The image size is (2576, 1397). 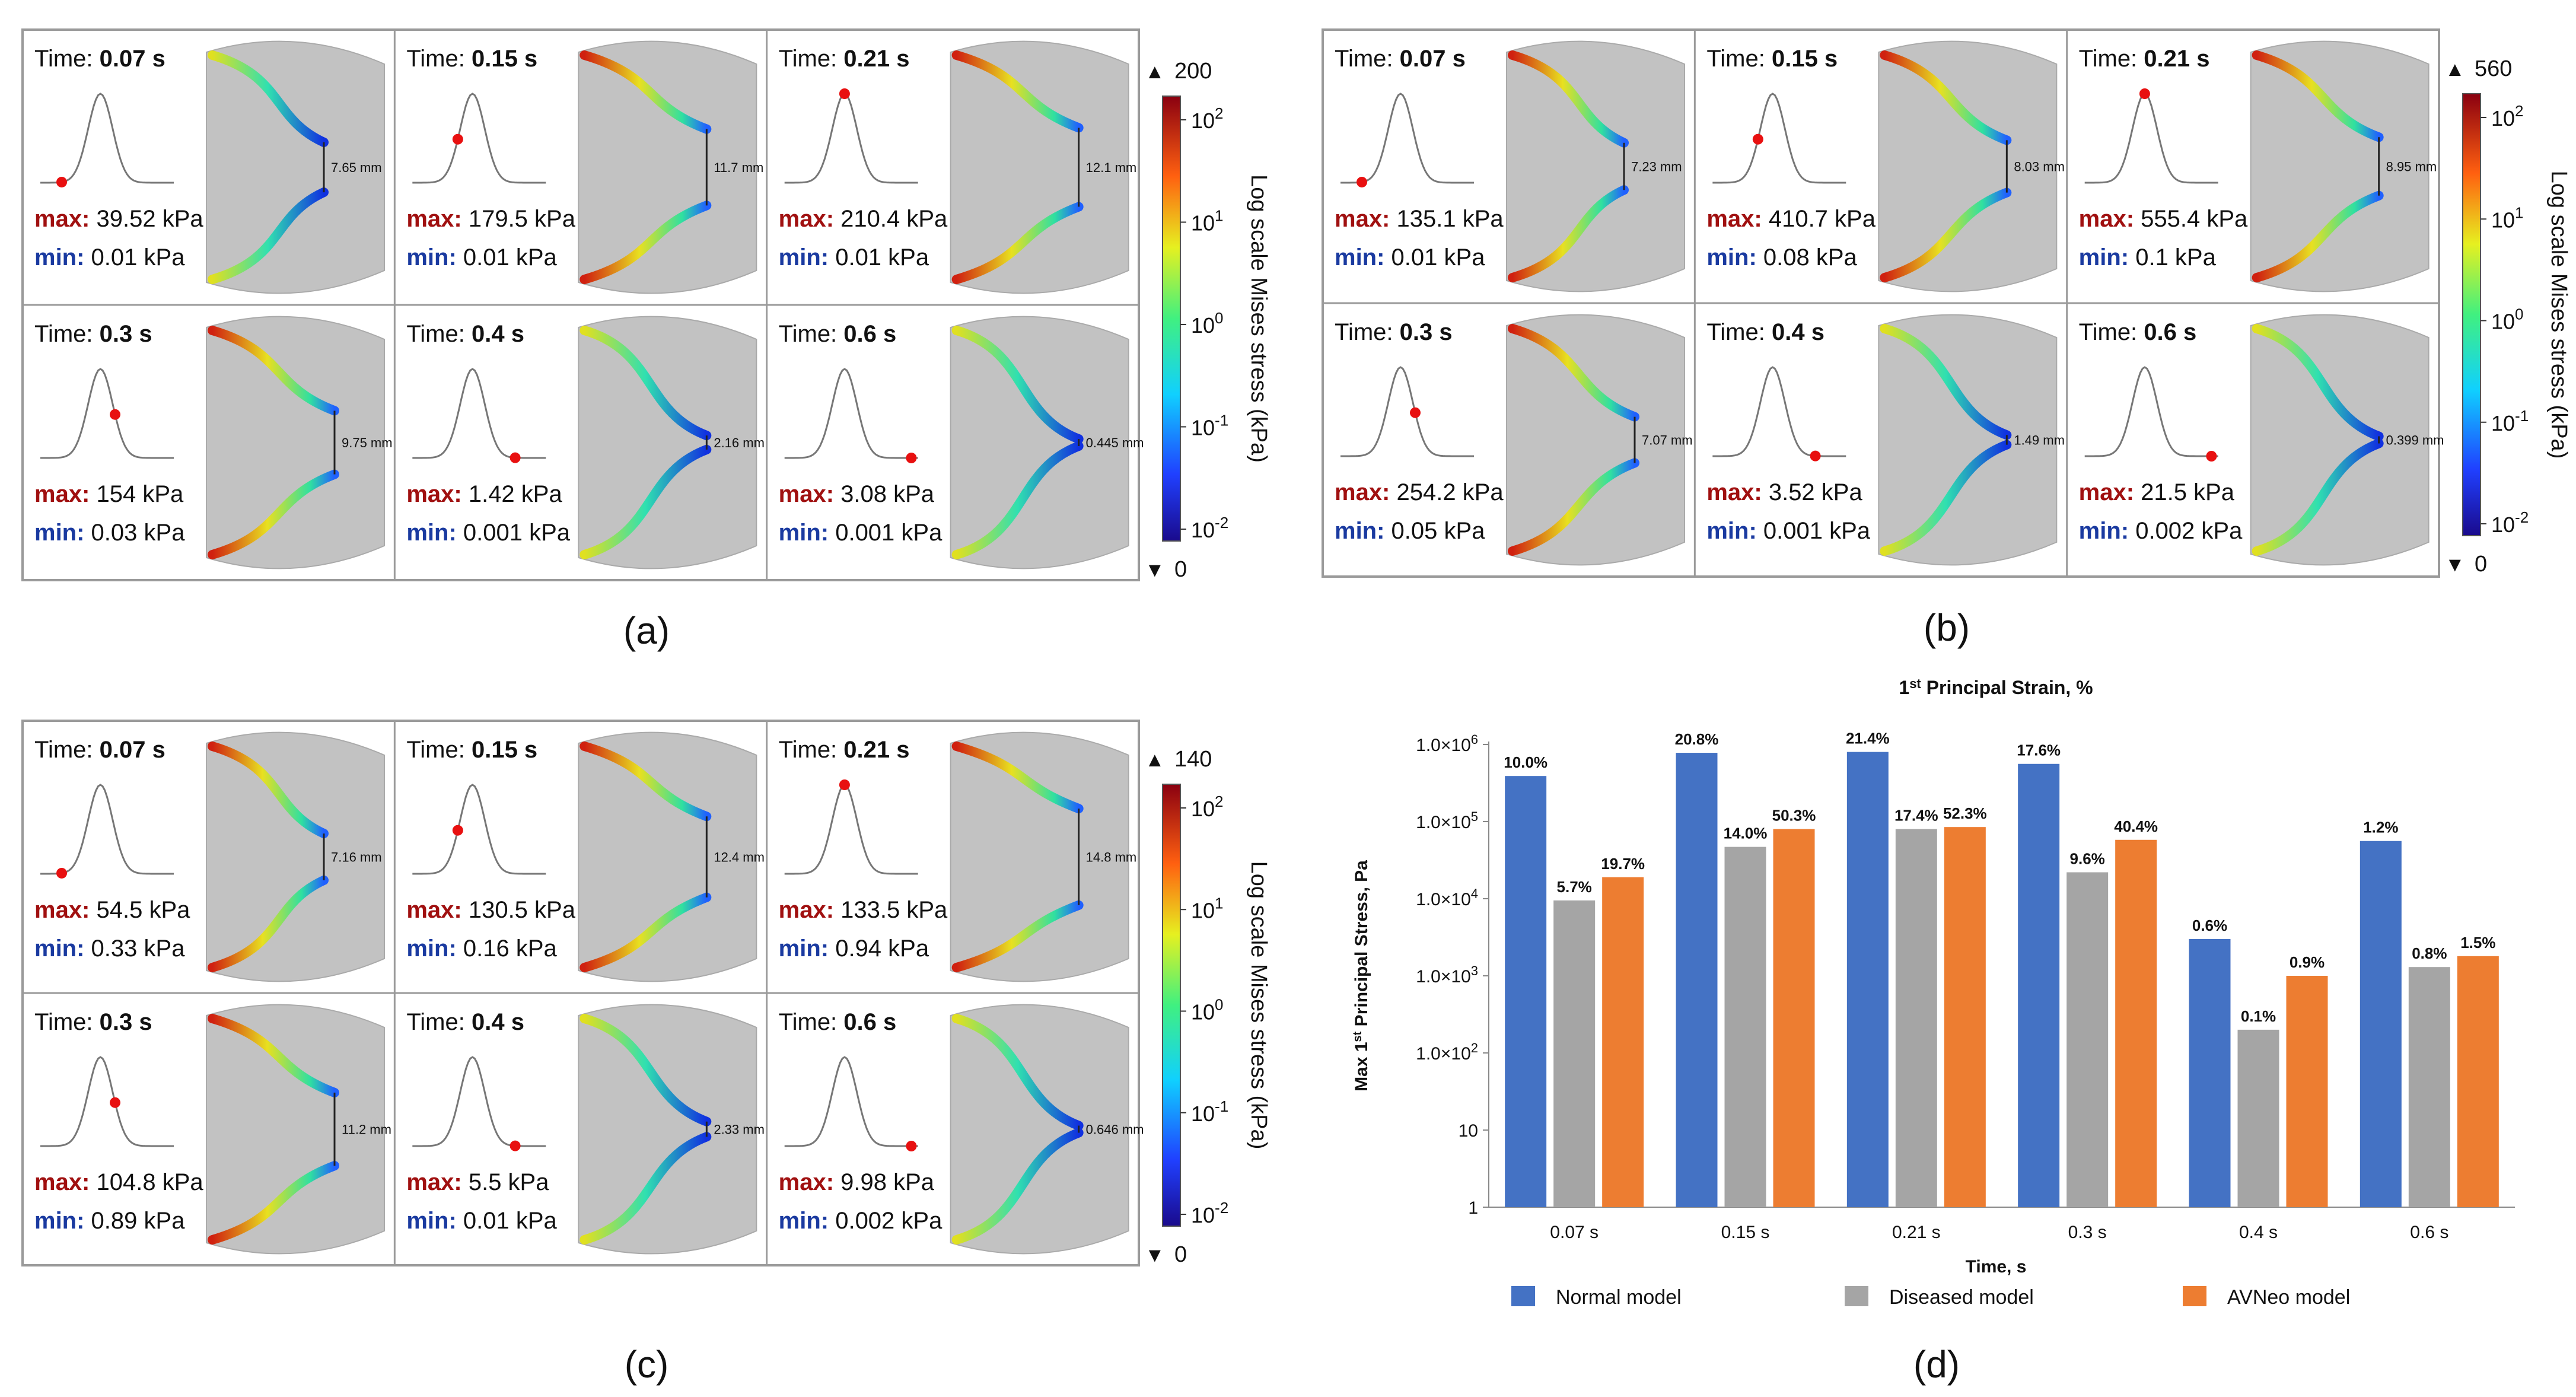 I want to click on bar-data-label: 52.3%, so click(x=1965, y=813).